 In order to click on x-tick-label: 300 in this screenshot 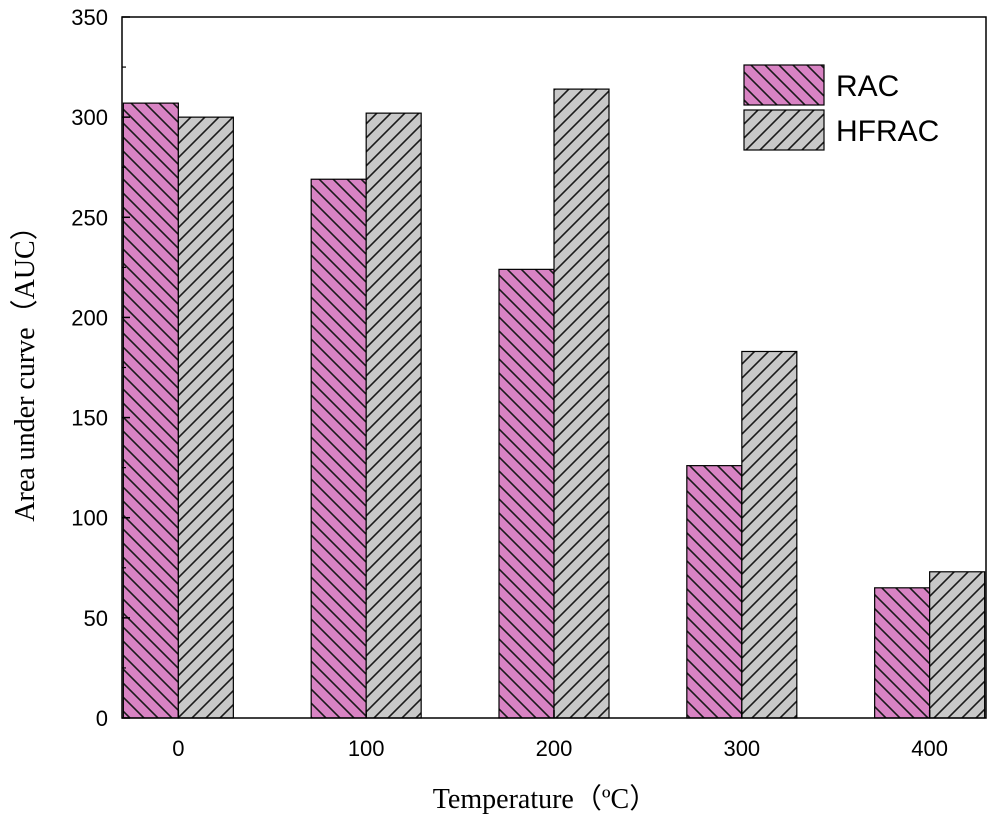, I will do `click(741, 748)`.